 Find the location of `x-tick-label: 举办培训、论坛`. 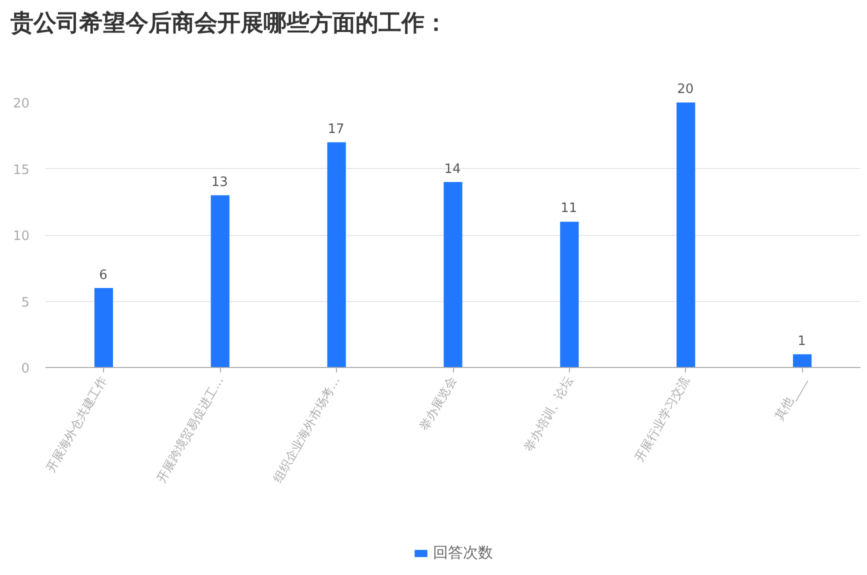

x-tick-label: 举办培训、论坛 is located at coordinates (548, 414).